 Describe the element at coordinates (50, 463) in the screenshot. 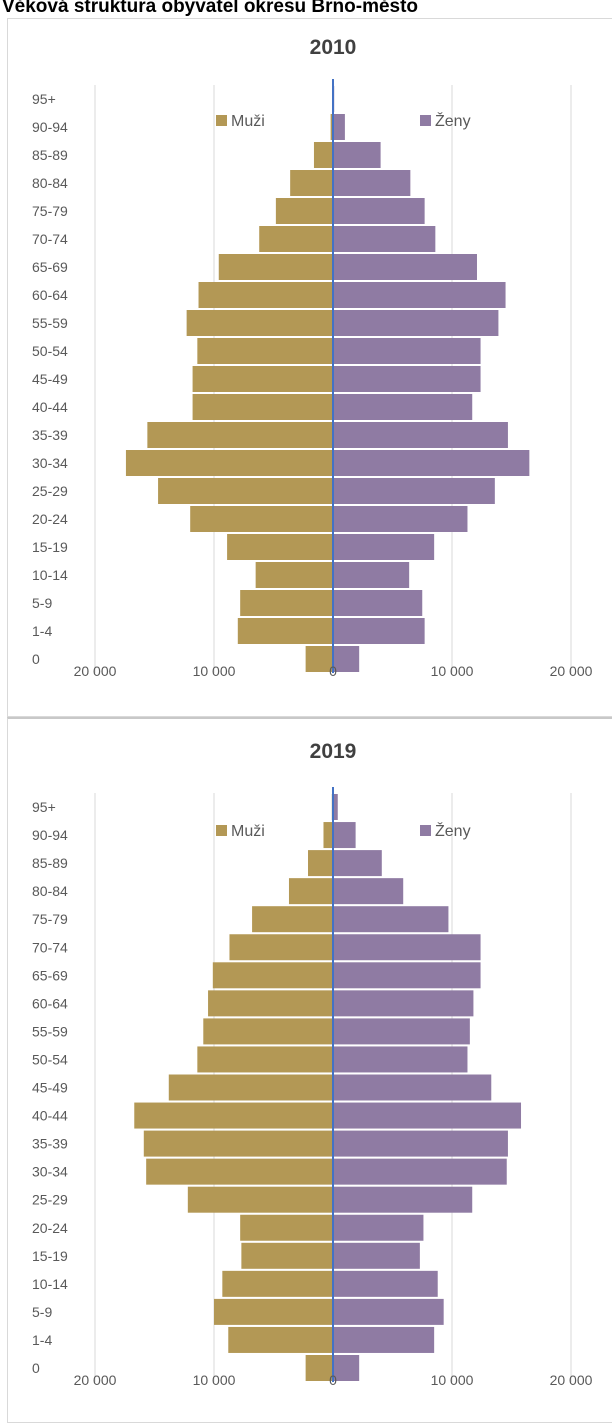

I see `y-tick-label: 30-34` at that location.